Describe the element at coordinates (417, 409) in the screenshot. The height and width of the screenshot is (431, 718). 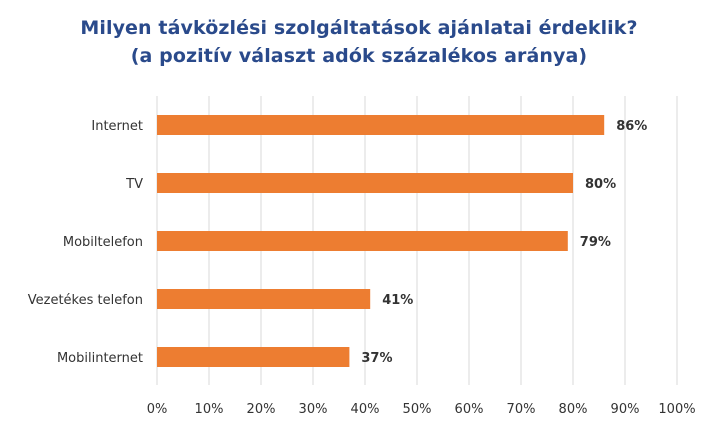
I see `x-tick-label-50: 50%` at that location.